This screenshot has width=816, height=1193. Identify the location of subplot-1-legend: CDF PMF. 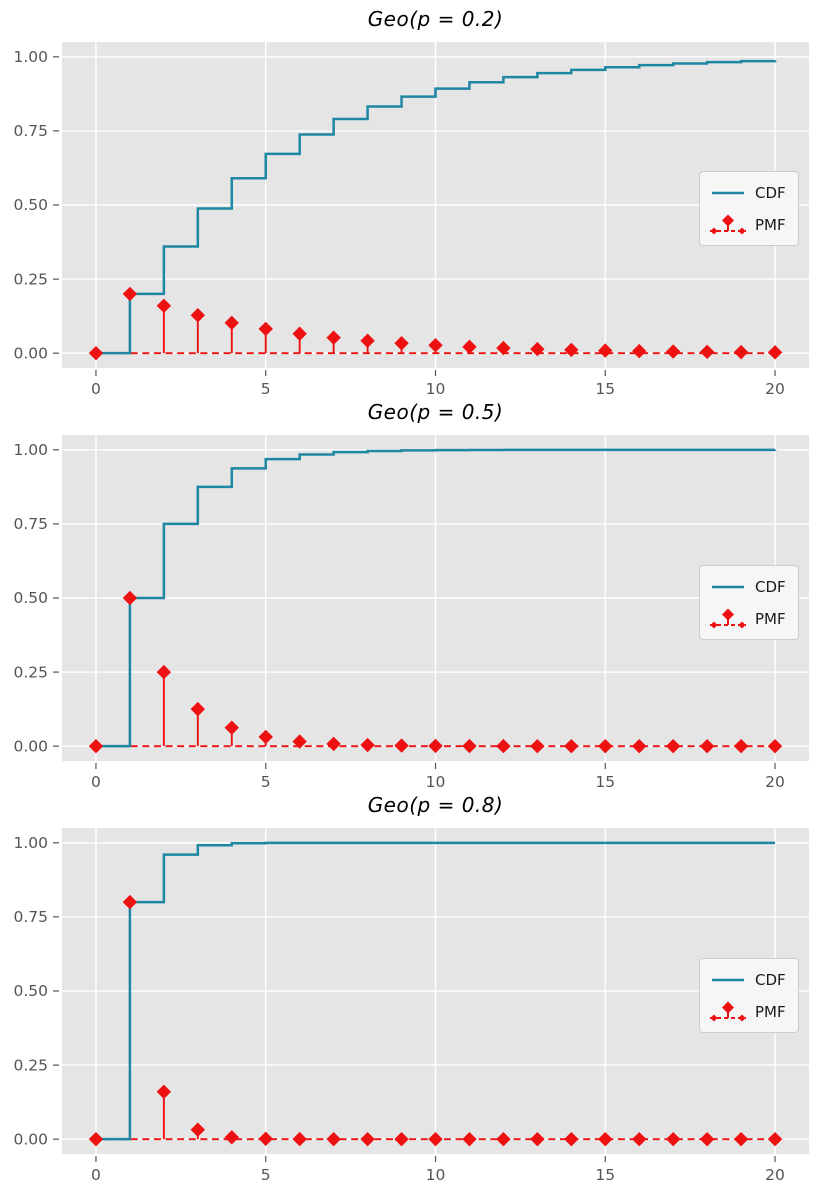
(749, 208).